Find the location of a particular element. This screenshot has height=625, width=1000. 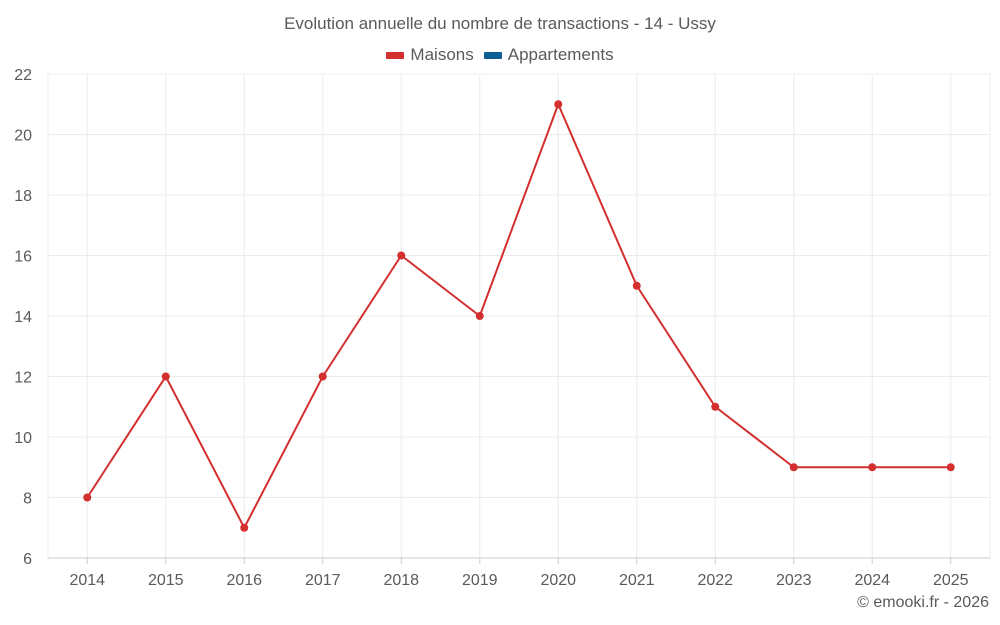

y-tick-label: 14 is located at coordinates (23, 317).